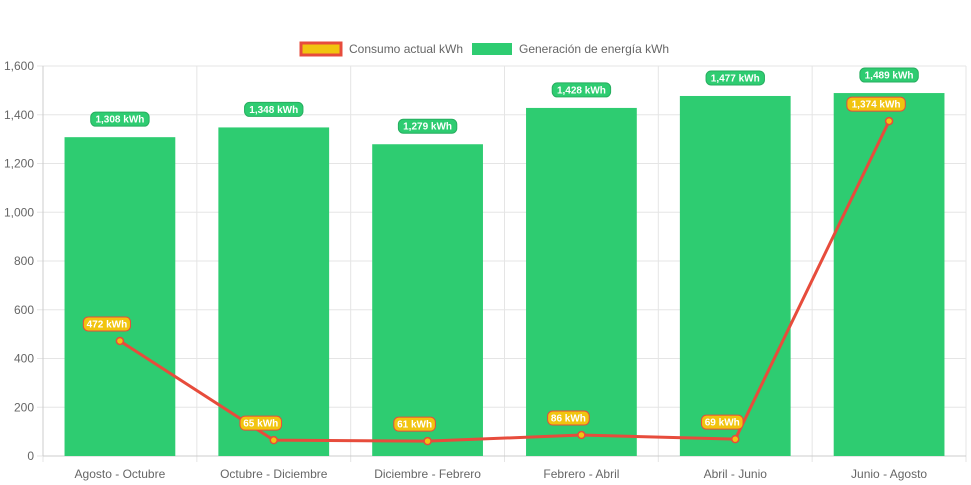 The height and width of the screenshot is (485, 971). I want to click on data-label-generacion-text: 1,308 kWh, so click(119, 120).